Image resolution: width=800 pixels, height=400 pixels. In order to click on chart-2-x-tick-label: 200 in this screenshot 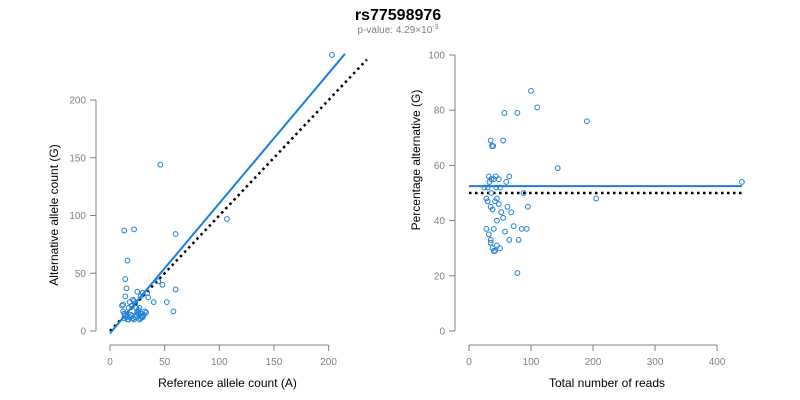, I will do `click(593, 362)`.